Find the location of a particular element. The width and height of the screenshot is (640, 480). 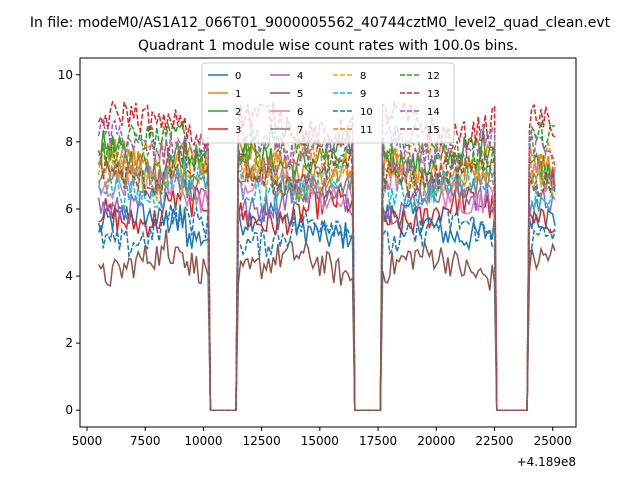

x-tick-label: 15000 is located at coordinates (320, 441).